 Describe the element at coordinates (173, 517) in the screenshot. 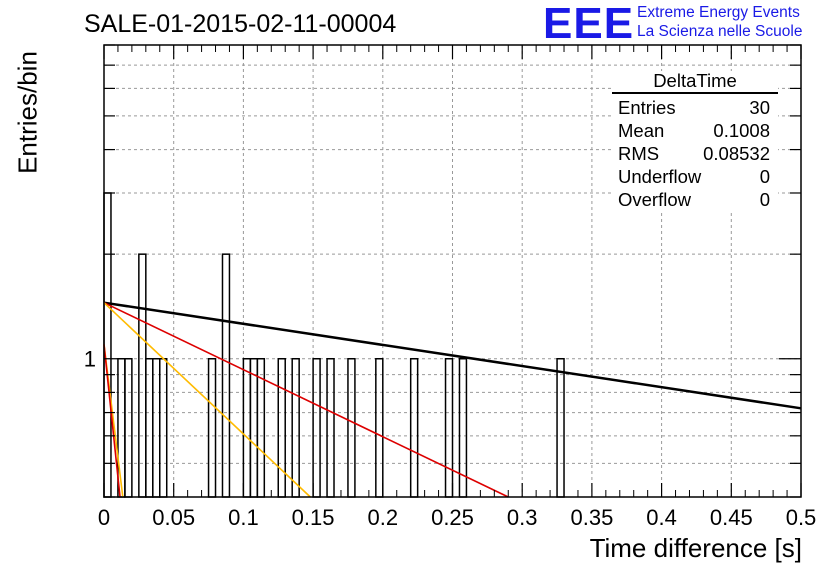

I see `x-tick-label: 0.05` at that location.